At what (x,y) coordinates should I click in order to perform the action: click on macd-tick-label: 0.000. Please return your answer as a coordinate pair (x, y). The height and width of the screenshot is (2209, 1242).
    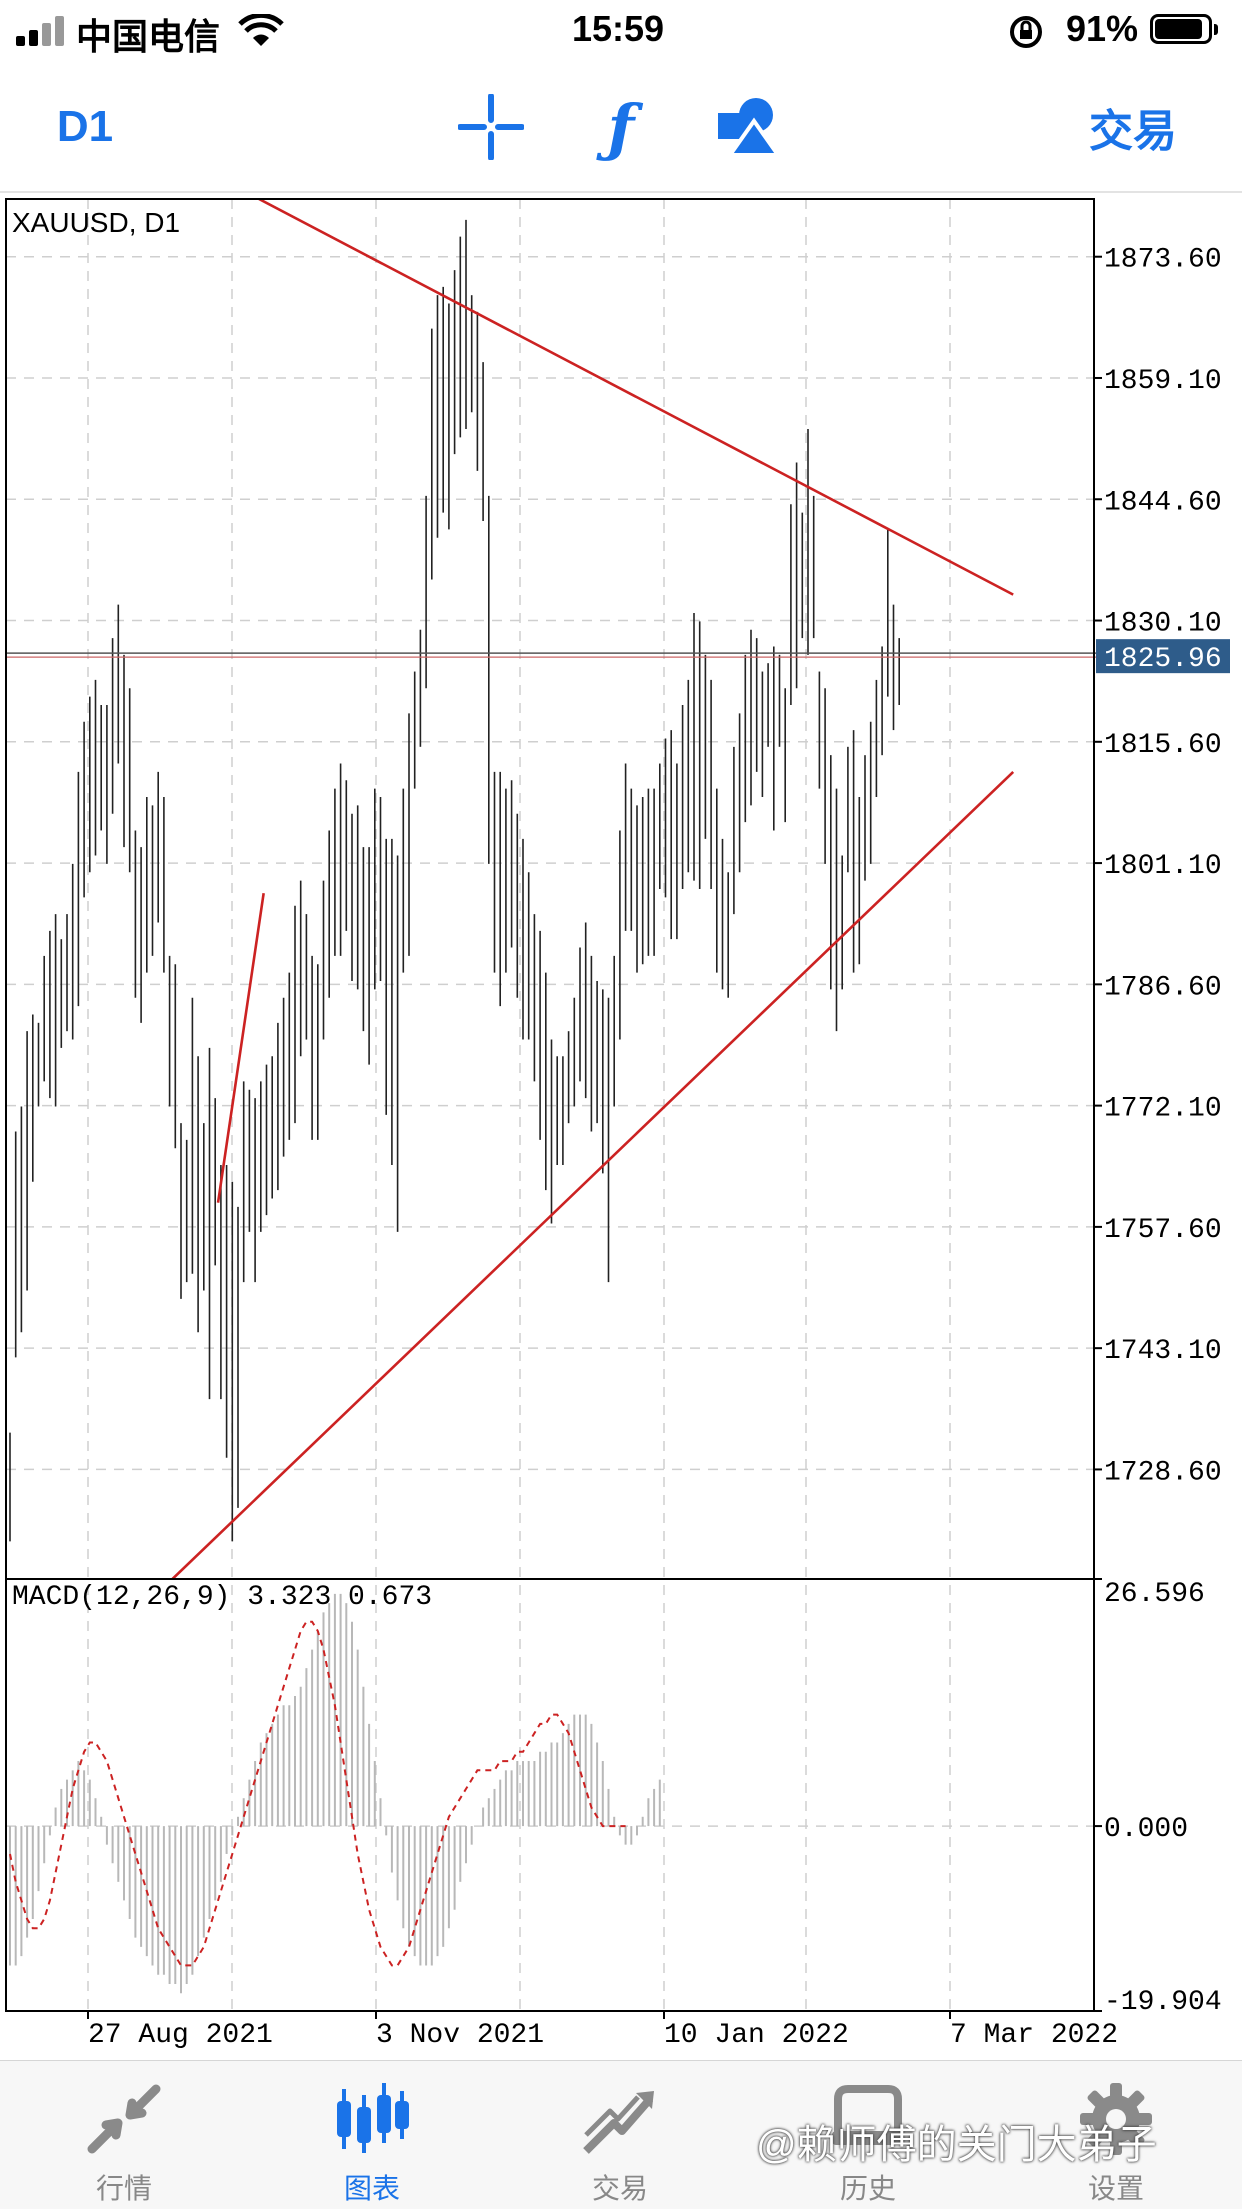
    Looking at the image, I should click on (1146, 1829).